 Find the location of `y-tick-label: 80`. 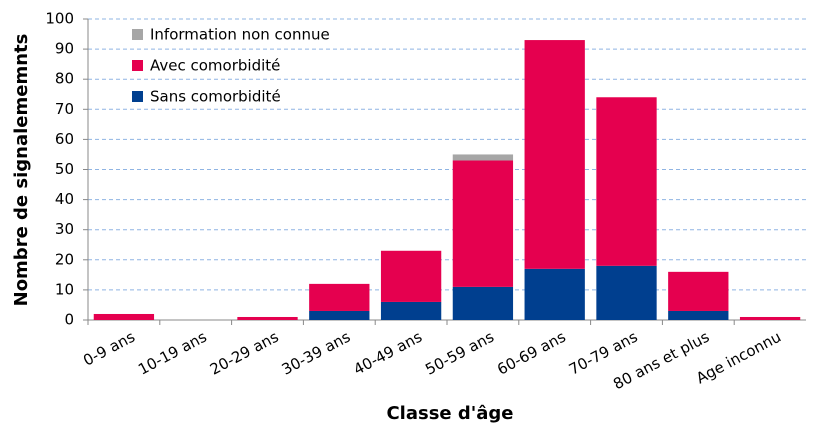

y-tick-label: 80 is located at coordinates (64, 79).